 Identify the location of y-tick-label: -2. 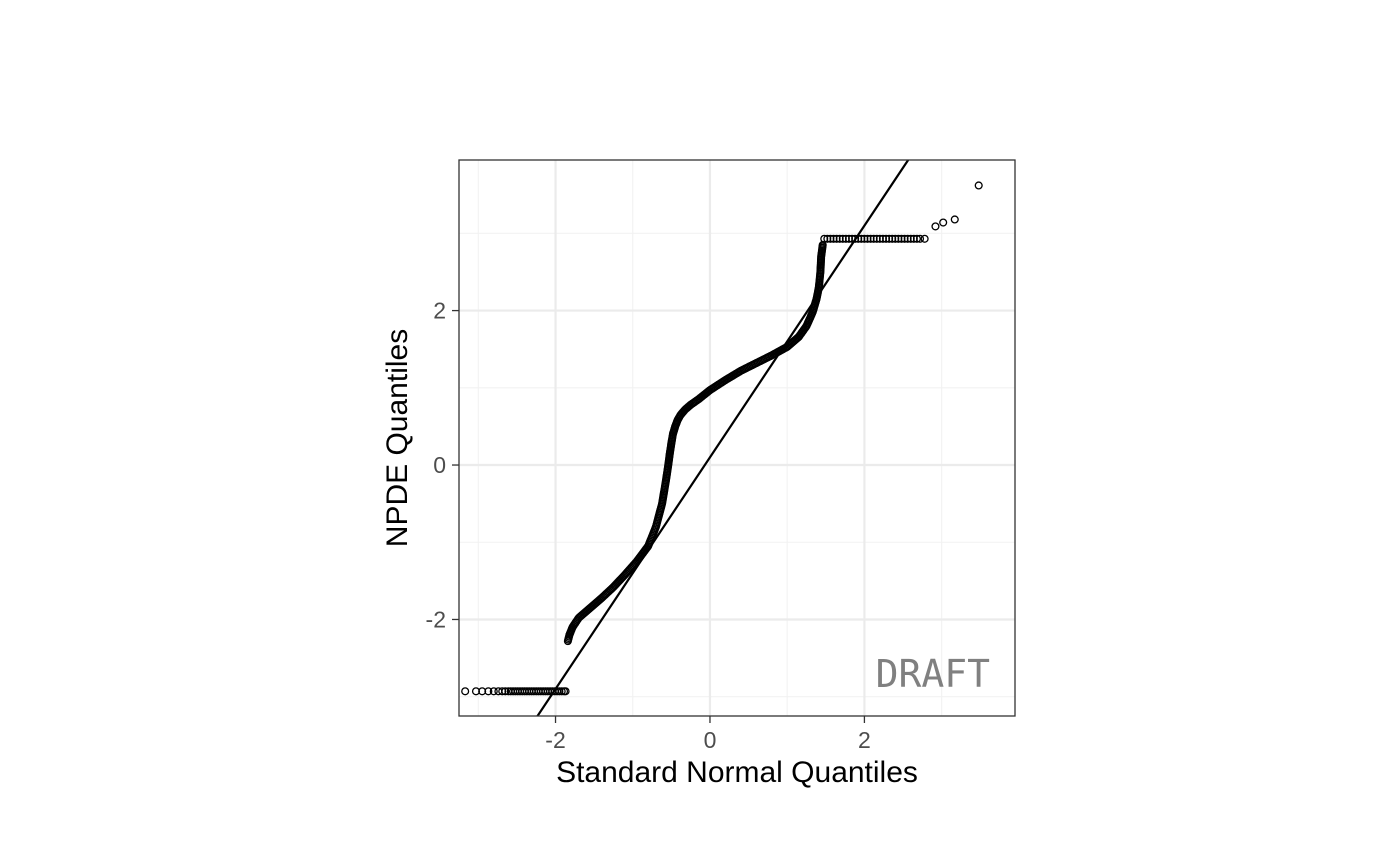
(436, 619).